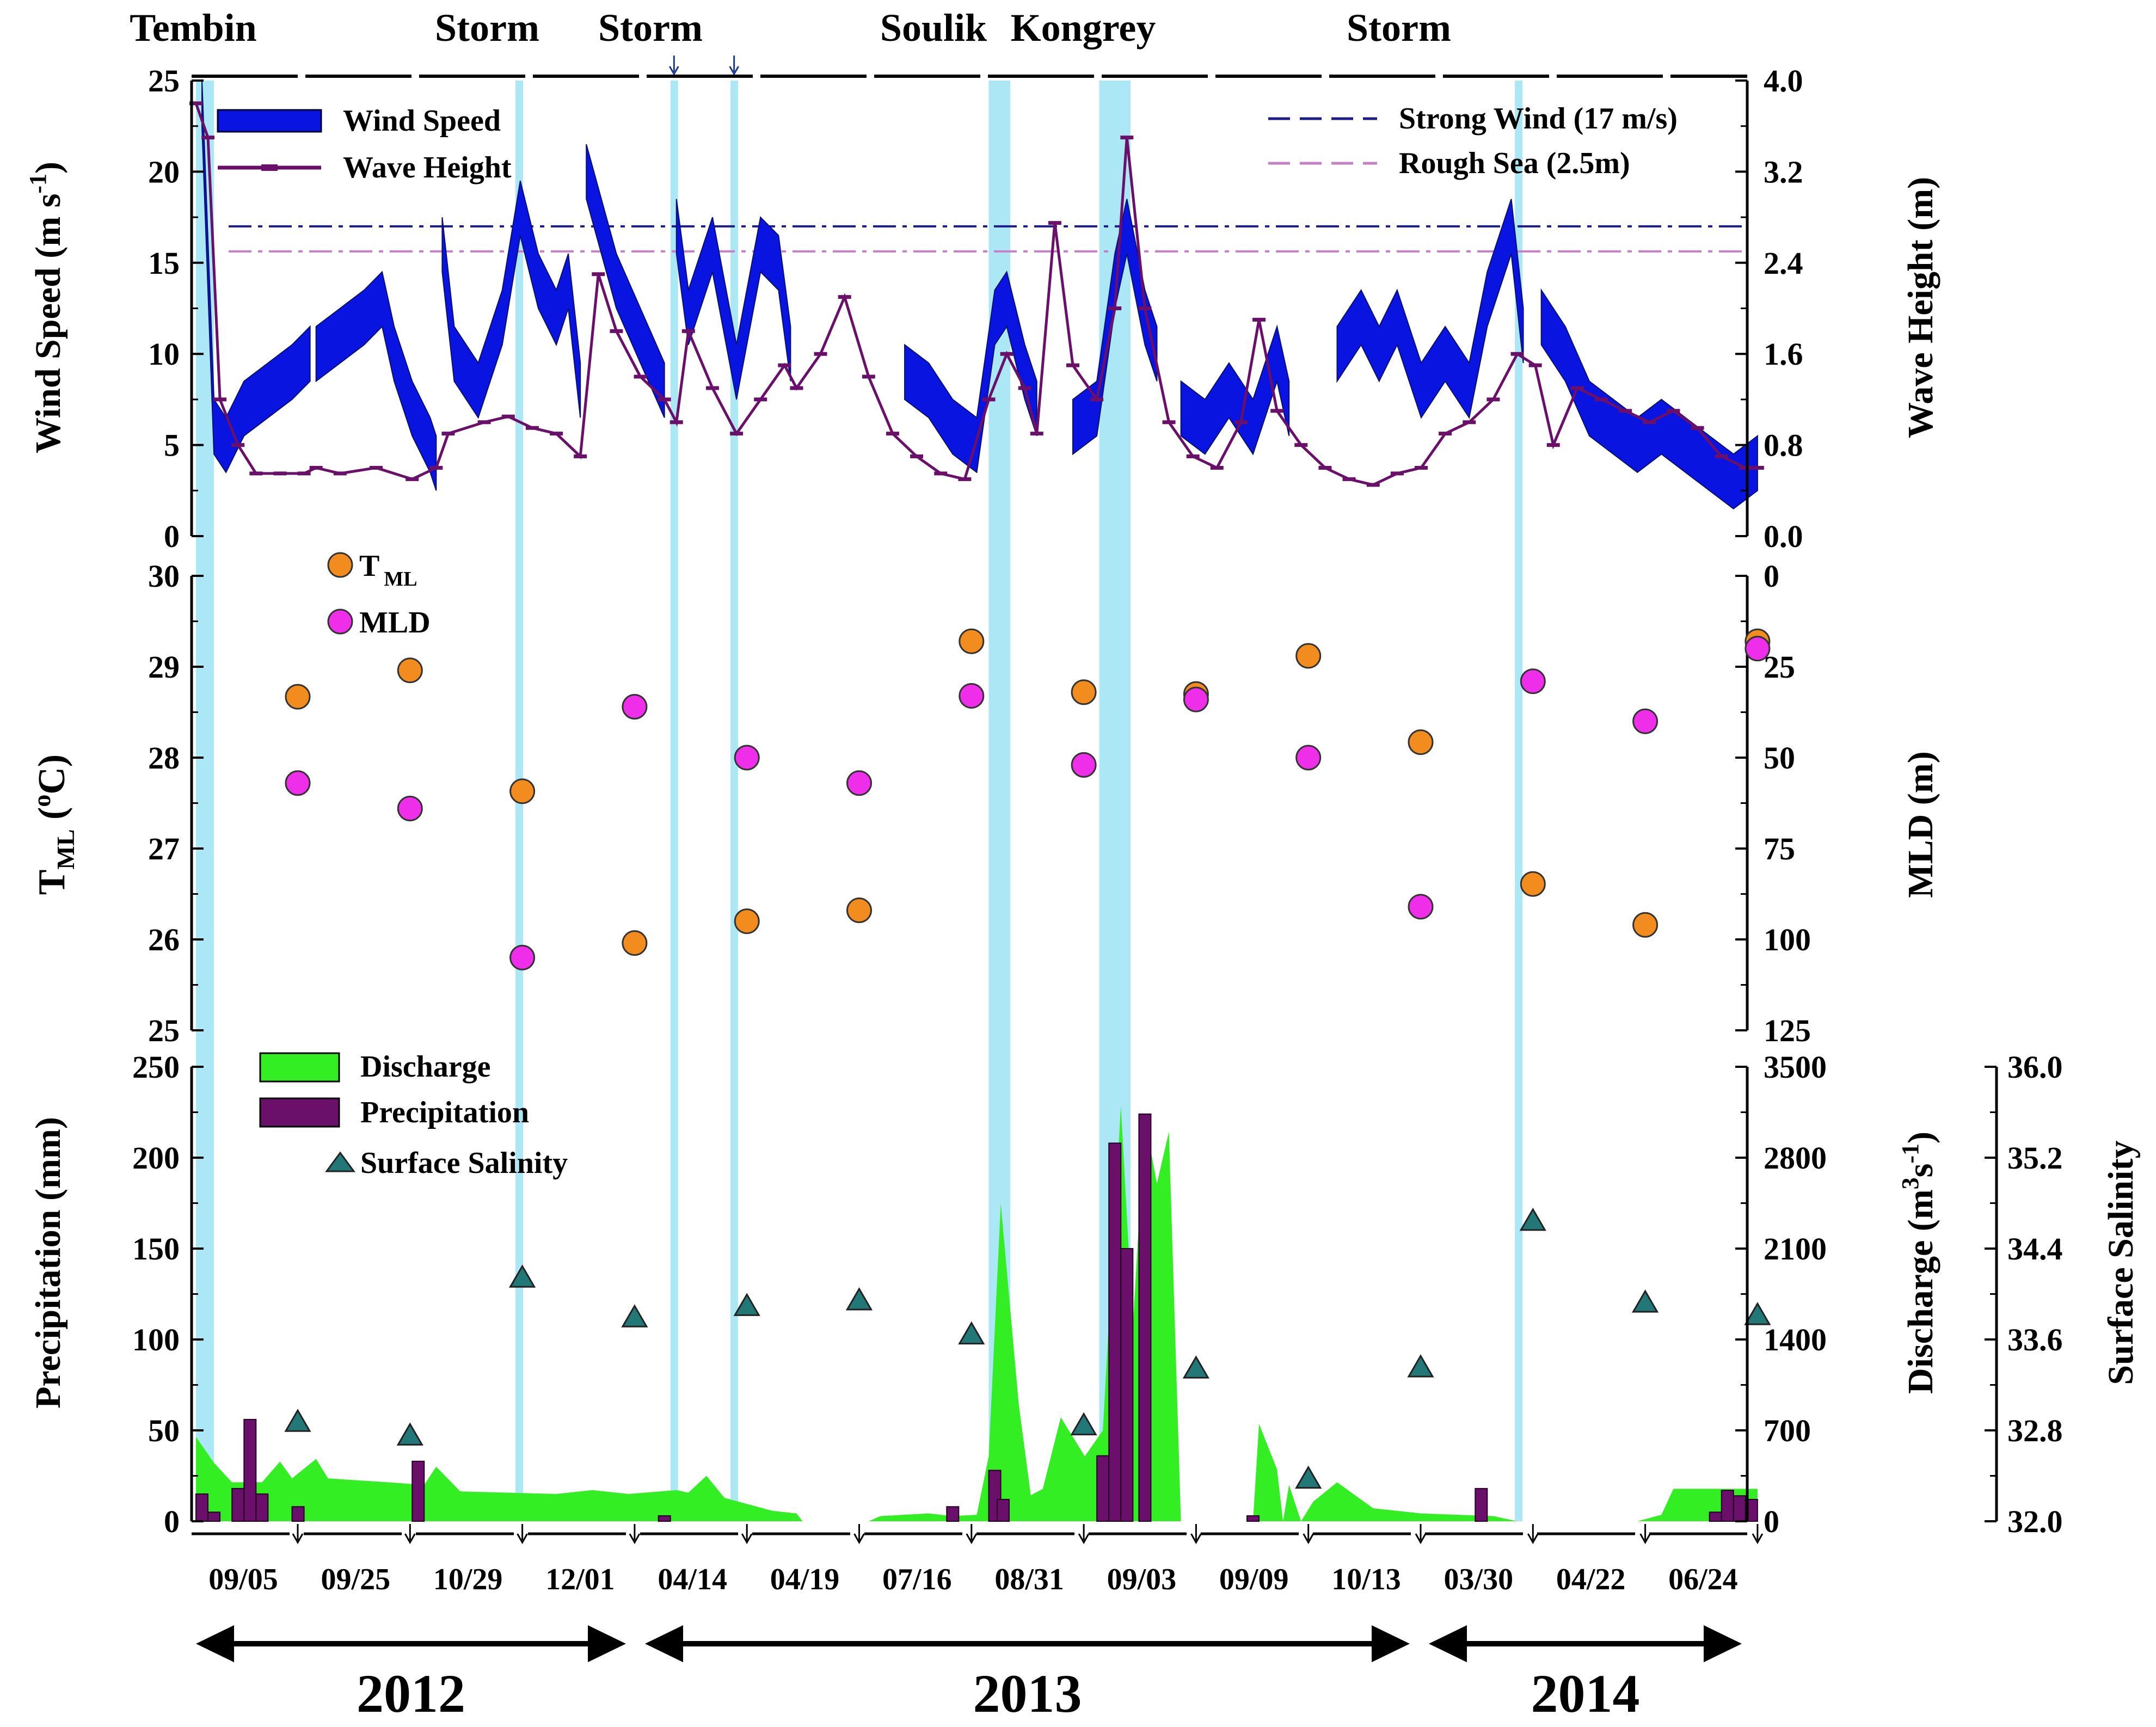 The height and width of the screenshot is (1727, 2156). What do you see at coordinates (917, 1579) in the screenshot?
I see `date-tick-label: 07/16` at bounding box center [917, 1579].